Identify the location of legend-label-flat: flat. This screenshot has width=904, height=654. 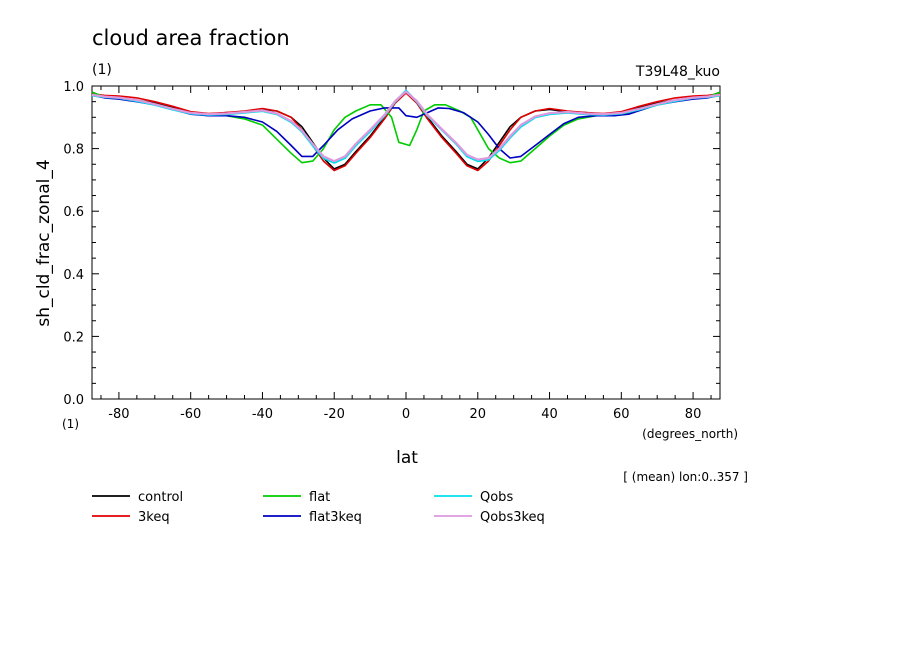
(319, 497).